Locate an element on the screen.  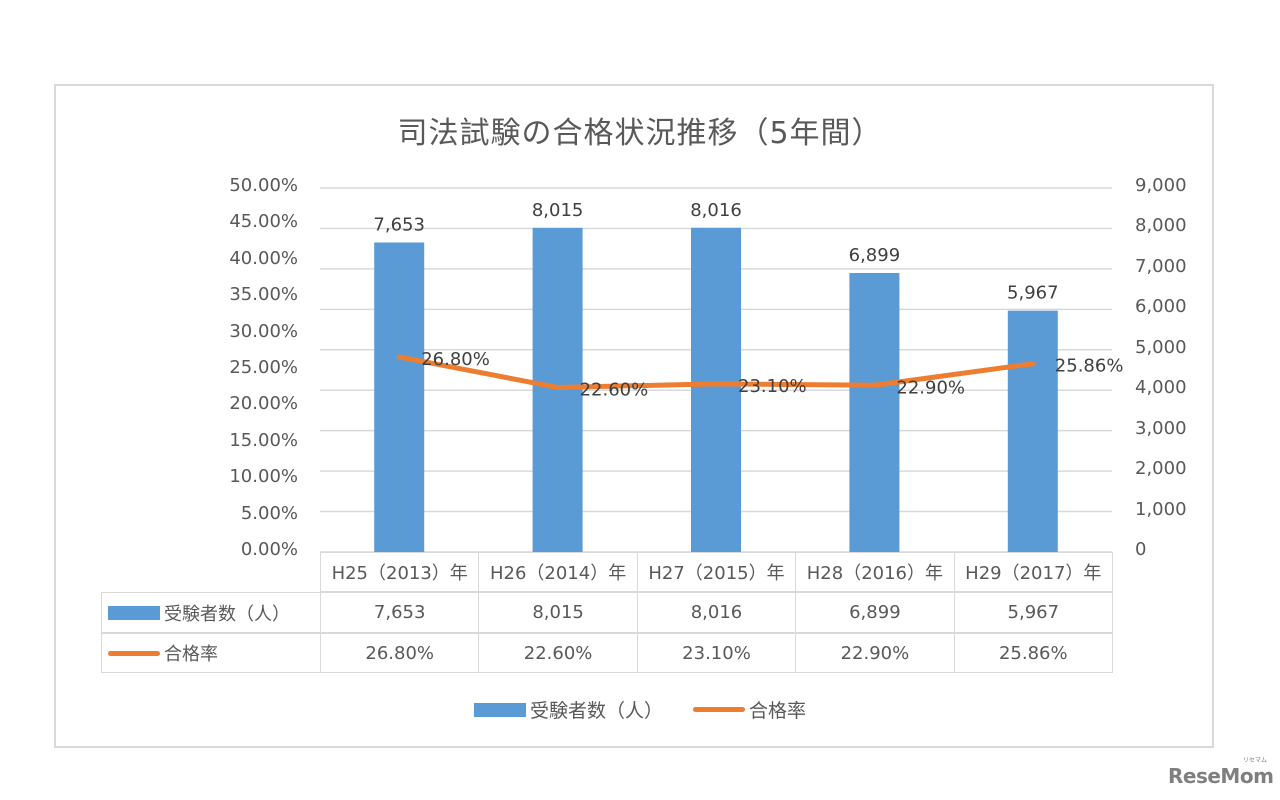
table-cell: 8,015 is located at coordinates (558, 612).